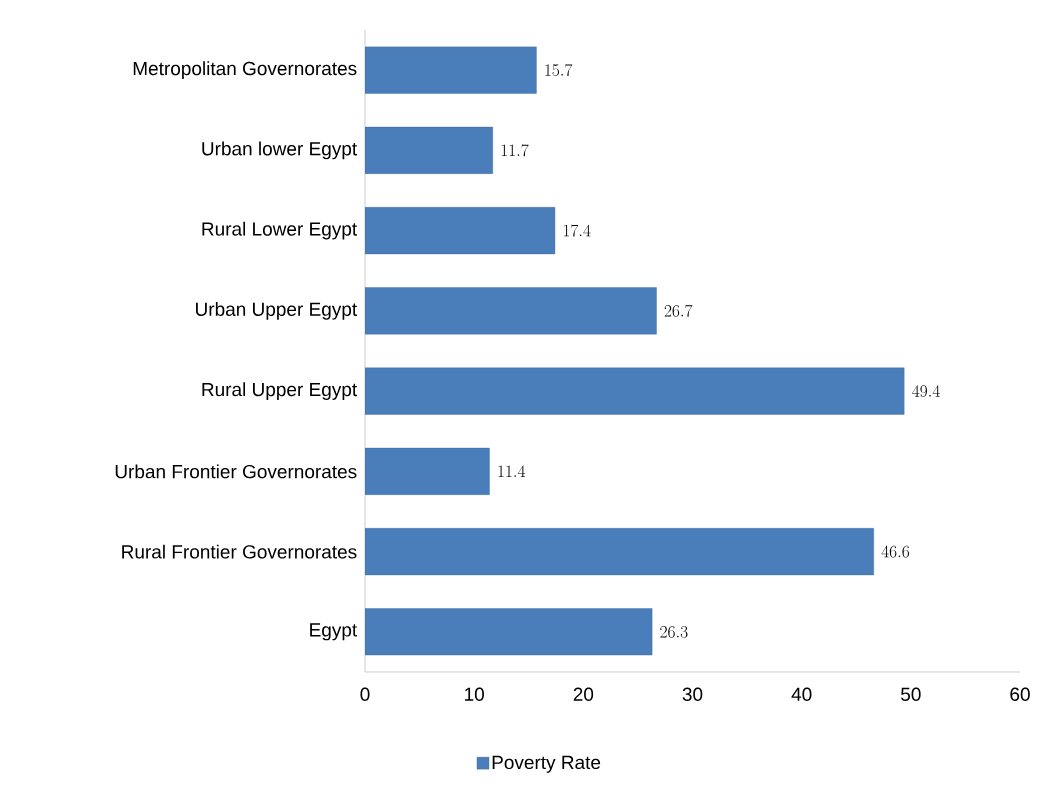 The height and width of the screenshot is (798, 1058). I want to click on data-label: 26.7, so click(678, 310).